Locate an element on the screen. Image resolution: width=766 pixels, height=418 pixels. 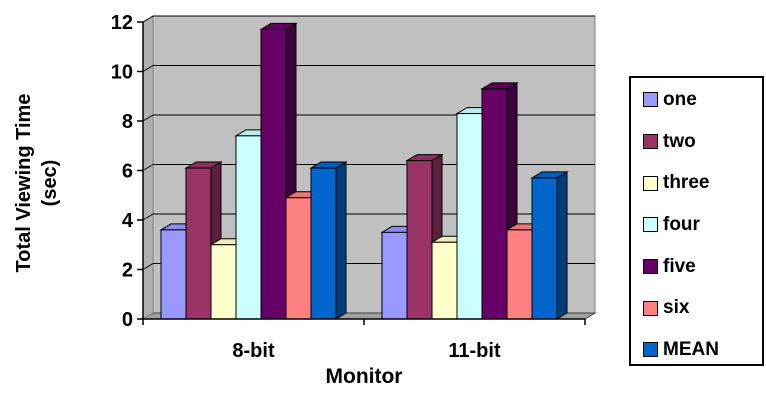
legend-item: five is located at coordinates (702, 267).